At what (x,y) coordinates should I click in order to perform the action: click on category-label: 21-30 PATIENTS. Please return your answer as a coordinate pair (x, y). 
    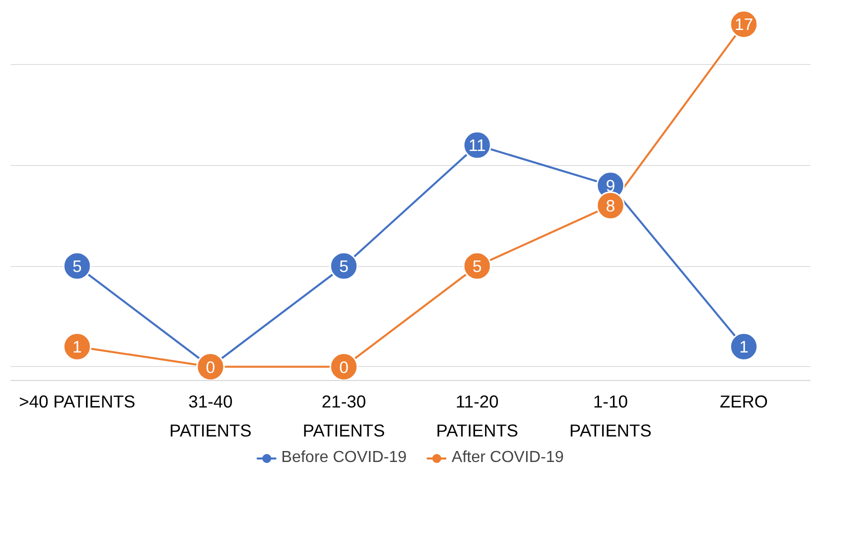
    Looking at the image, I should click on (343, 416).